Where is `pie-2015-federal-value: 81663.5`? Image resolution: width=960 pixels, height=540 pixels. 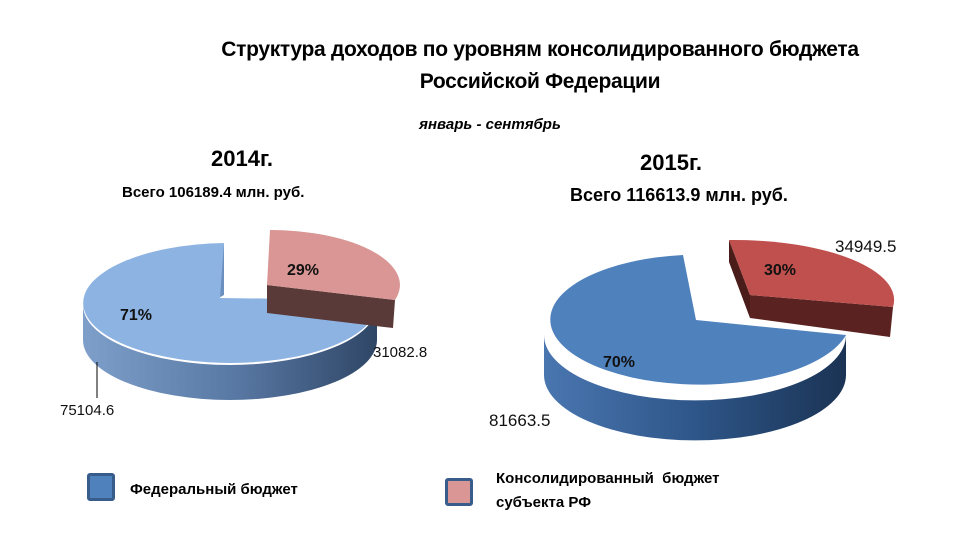 pie-2015-federal-value: 81663.5 is located at coordinates (520, 420).